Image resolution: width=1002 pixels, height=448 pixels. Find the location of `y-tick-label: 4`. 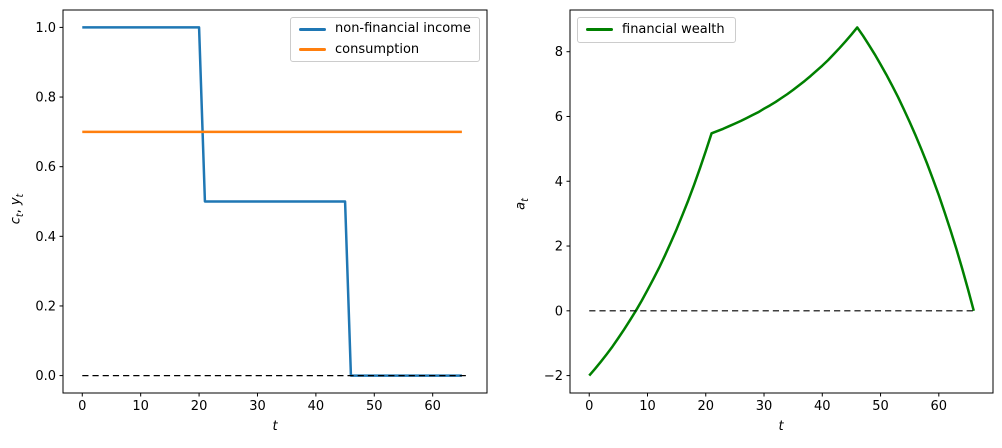

y-tick-label: 4 is located at coordinates (559, 182).